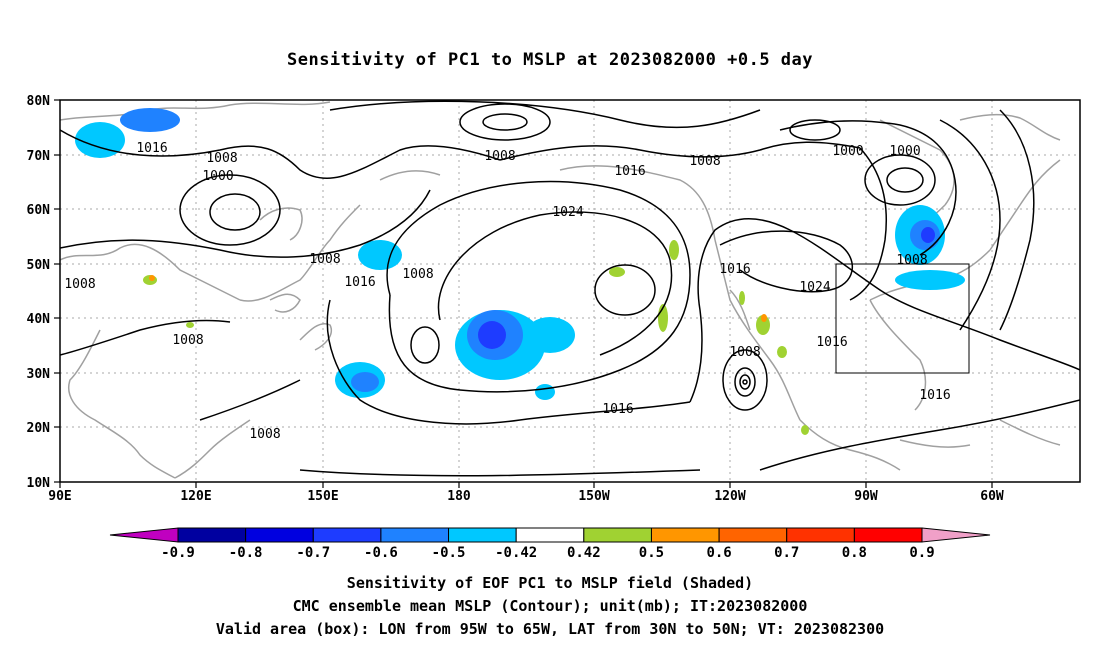 This screenshot has width=1100, height=650. What do you see at coordinates (39, 483) in the screenshot?
I see `lat-label: 10N` at bounding box center [39, 483].